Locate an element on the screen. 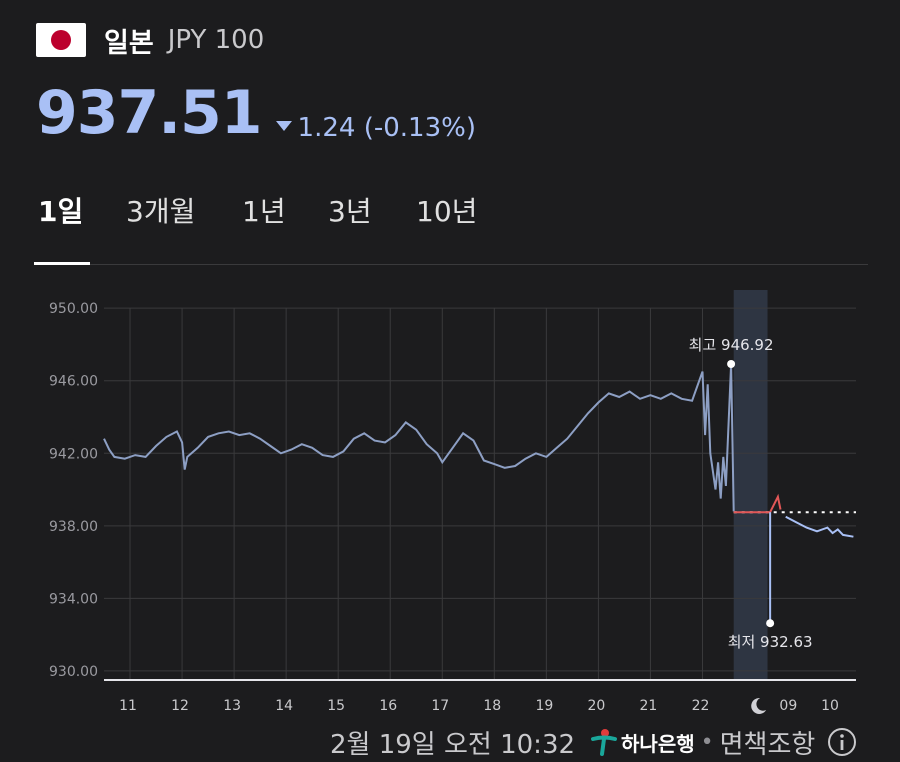 Image resolution: width=900 pixels, height=762 pixels. y-tick-label: 946.00 is located at coordinates (73, 382).